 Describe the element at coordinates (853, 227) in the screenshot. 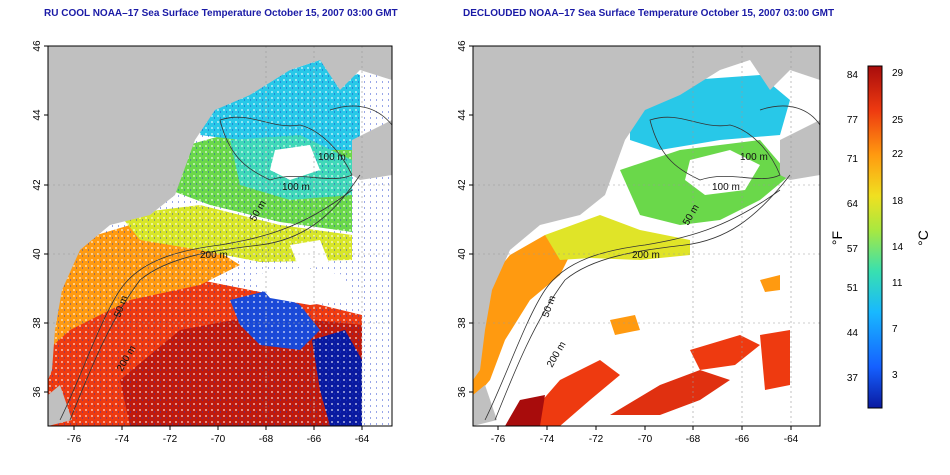

I see `colorbar-f-ticks: 84 77 71 64 57 51 44 37` at that location.